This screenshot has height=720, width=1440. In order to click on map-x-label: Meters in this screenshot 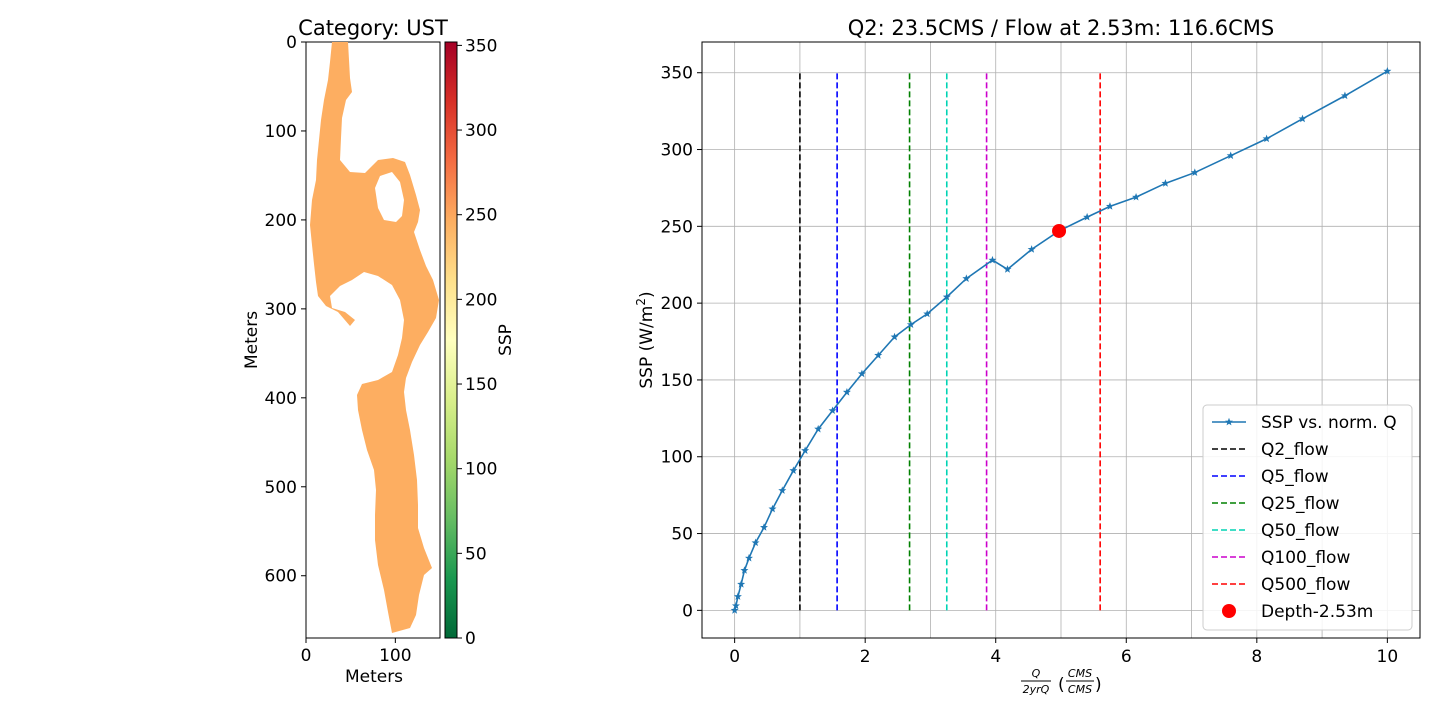, I will do `click(374, 677)`.